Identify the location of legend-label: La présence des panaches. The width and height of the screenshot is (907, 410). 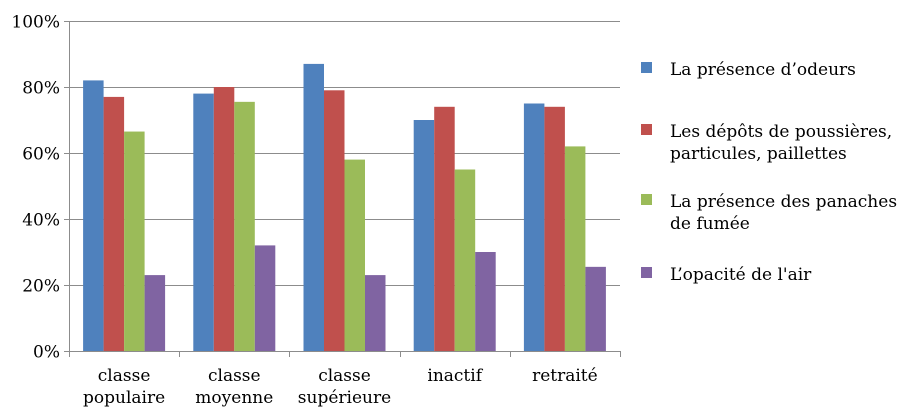
(783, 202).